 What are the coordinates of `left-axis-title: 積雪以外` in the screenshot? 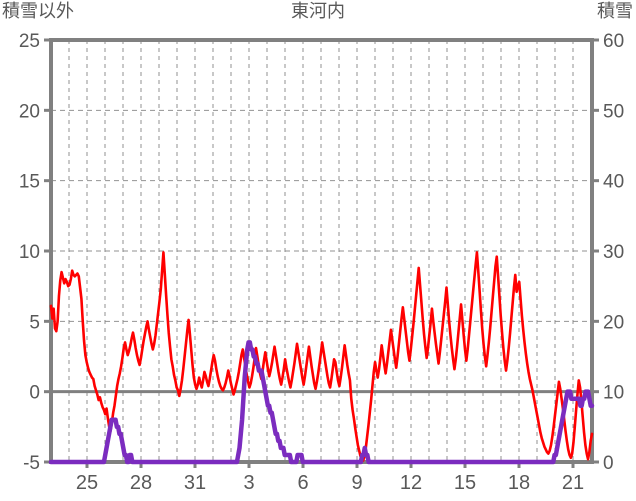 It's located at (38, 11).